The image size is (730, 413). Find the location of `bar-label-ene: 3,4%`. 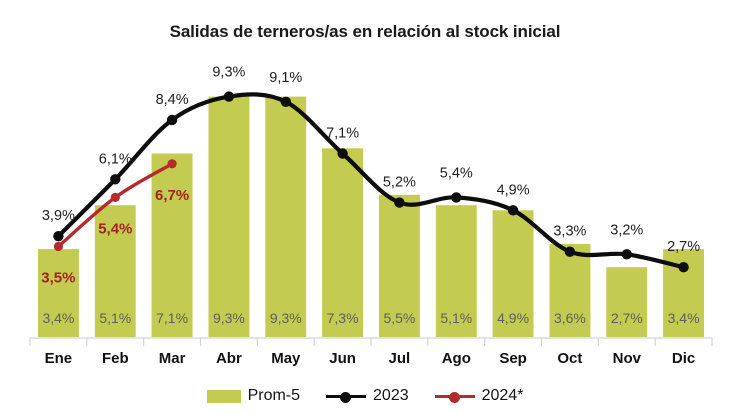

bar-label-ene: 3,4% is located at coordinates (58, 318).